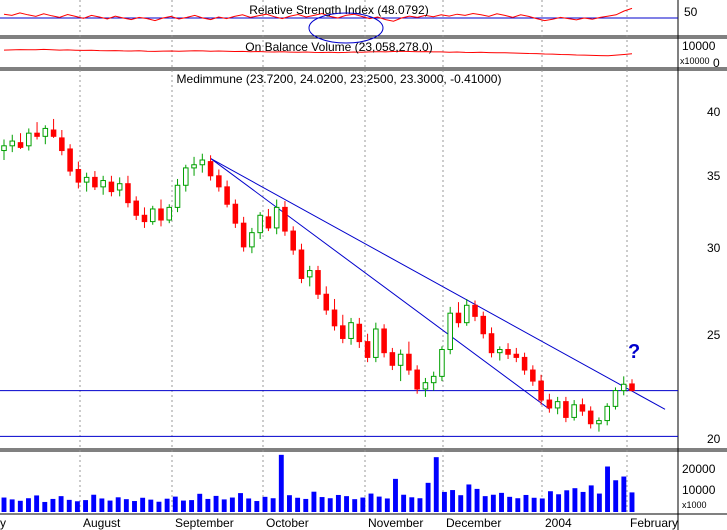 Image resolution: width=727 pixels, height=530 pixels. What do you see at coordinates (287, 523) in the screenshot?
I see `month-label-october: October` at bounding box center [287, 523].